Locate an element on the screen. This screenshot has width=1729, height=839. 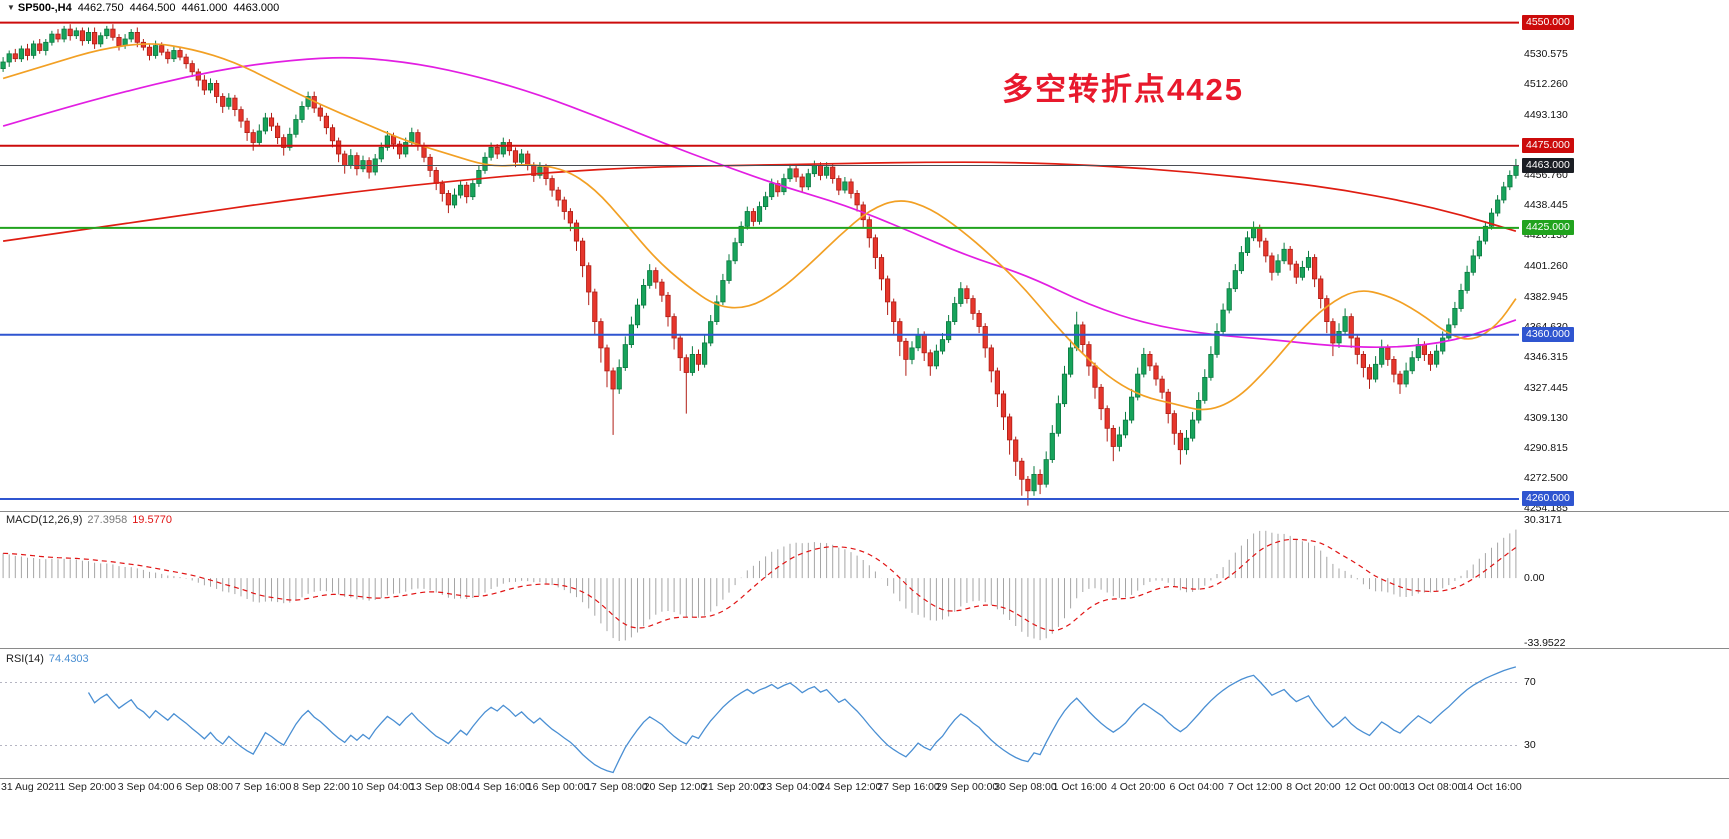
price-level-tag: 4550.000 is located at coordinates (1548, 23).